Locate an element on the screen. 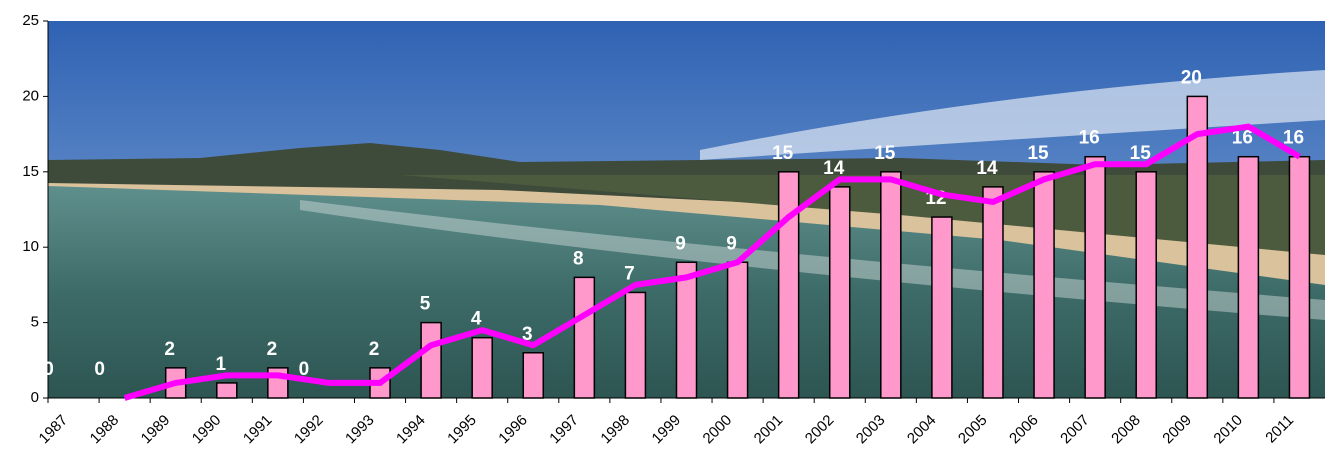 The image size is (1325, 464). x-tick-label: 1990 is located at coordinates (207, 430).